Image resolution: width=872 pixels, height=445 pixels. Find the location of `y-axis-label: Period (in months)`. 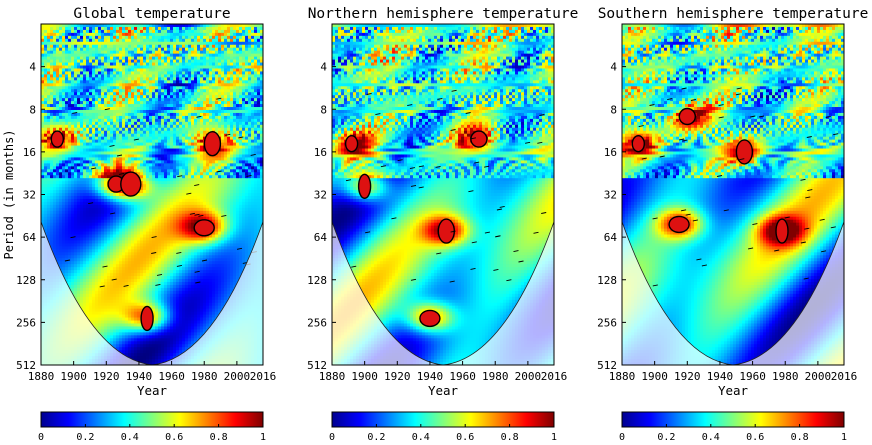

y-axis-label: Period (in months) is located at coordinates (9, 194).